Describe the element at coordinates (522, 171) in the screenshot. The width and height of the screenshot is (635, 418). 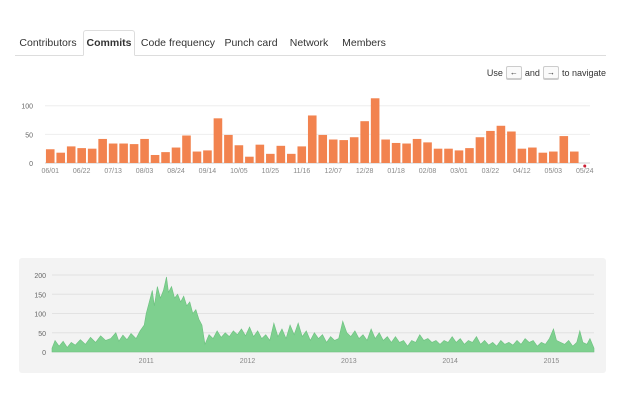
I see `x-tick-label: 04/12` at that location.